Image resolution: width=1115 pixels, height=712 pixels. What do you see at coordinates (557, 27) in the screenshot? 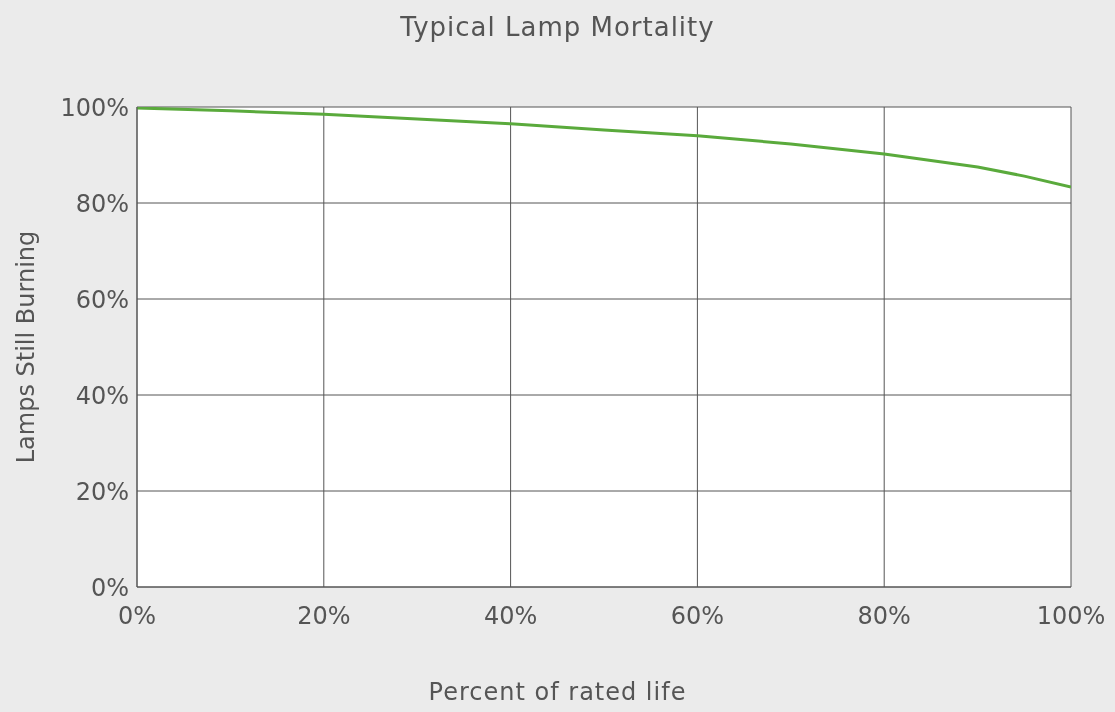
I see `chart-title: Typical Lamp Mortality` at bounding box center [557, 27].